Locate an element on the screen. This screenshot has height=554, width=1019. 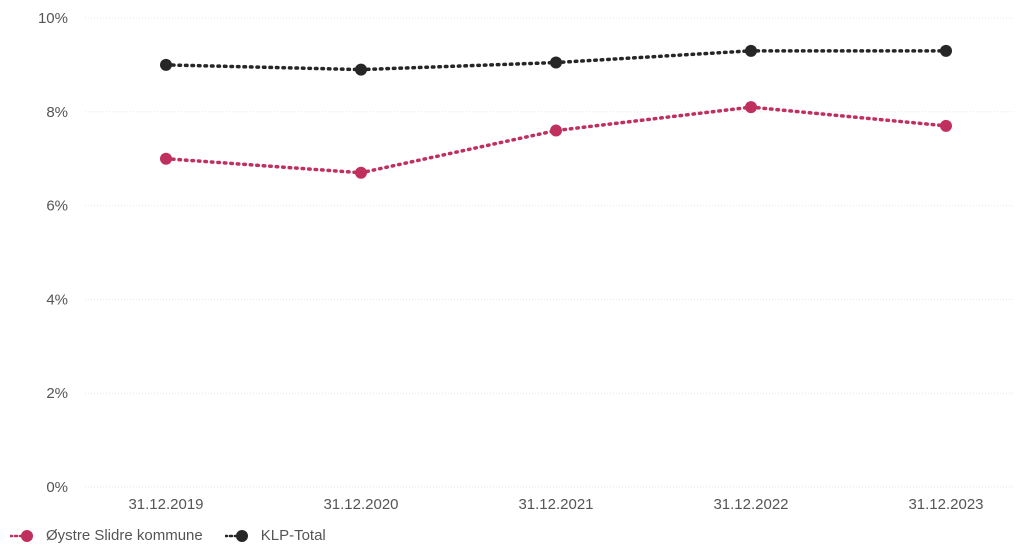
x-tick-label: 31.12.2020 is located at coordinates (360, 504).